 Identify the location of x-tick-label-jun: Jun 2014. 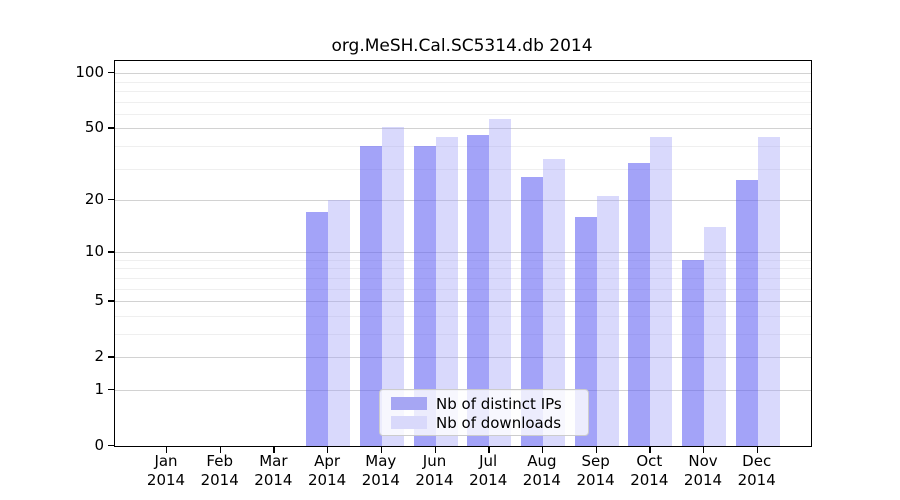
(435, 471).